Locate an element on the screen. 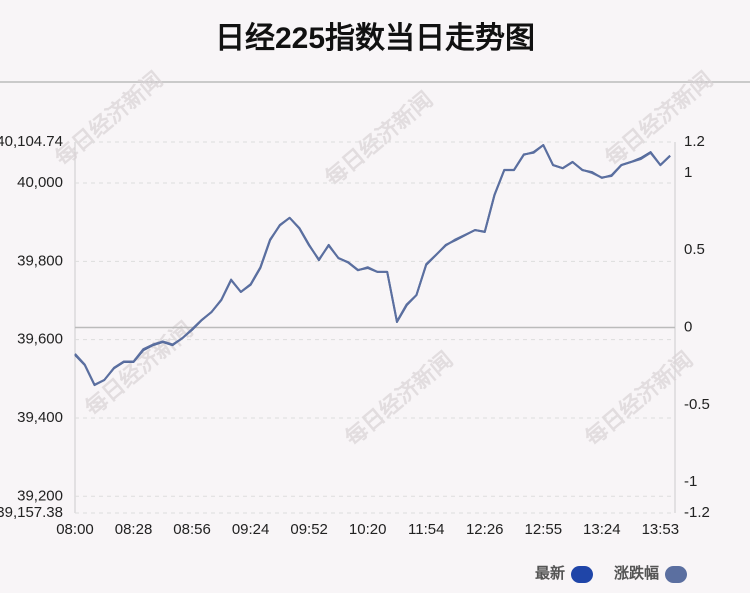  x-tick-label: 12:55 is located at coordinates (544, 529).